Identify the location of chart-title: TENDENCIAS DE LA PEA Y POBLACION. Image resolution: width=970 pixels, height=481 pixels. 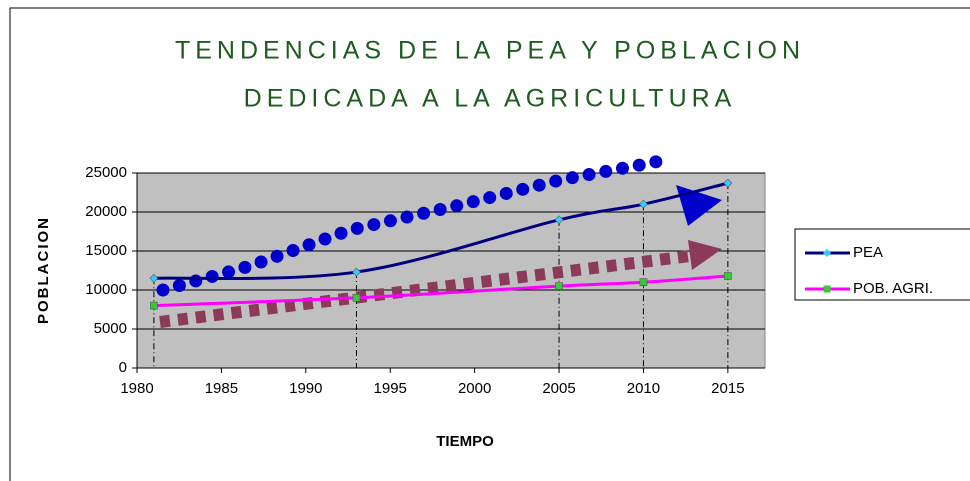
(490, 51).